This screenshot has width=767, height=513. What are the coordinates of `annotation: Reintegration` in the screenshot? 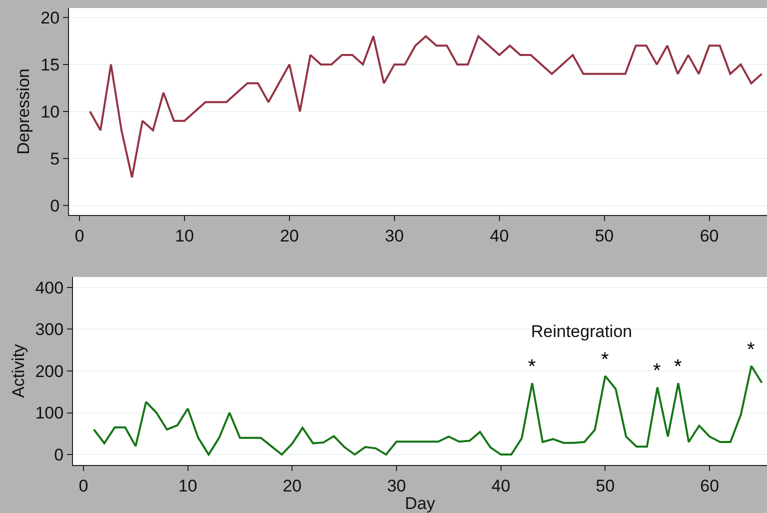 It's located at (581, 331).